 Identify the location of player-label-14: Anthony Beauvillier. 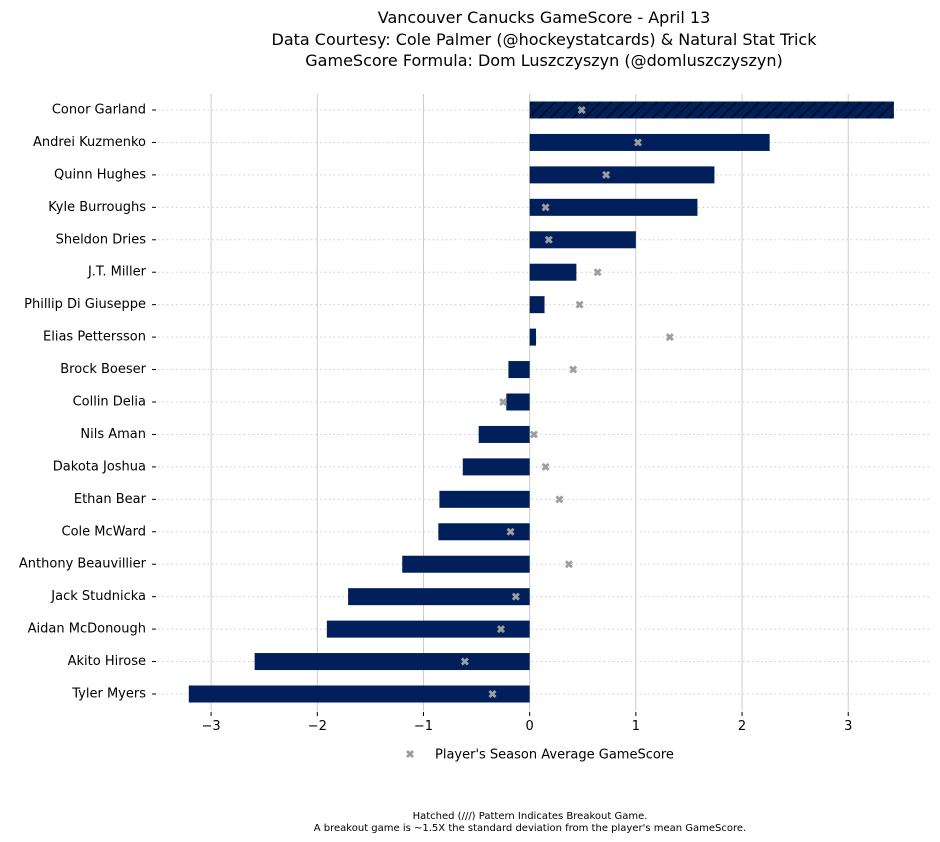
(83, 564).